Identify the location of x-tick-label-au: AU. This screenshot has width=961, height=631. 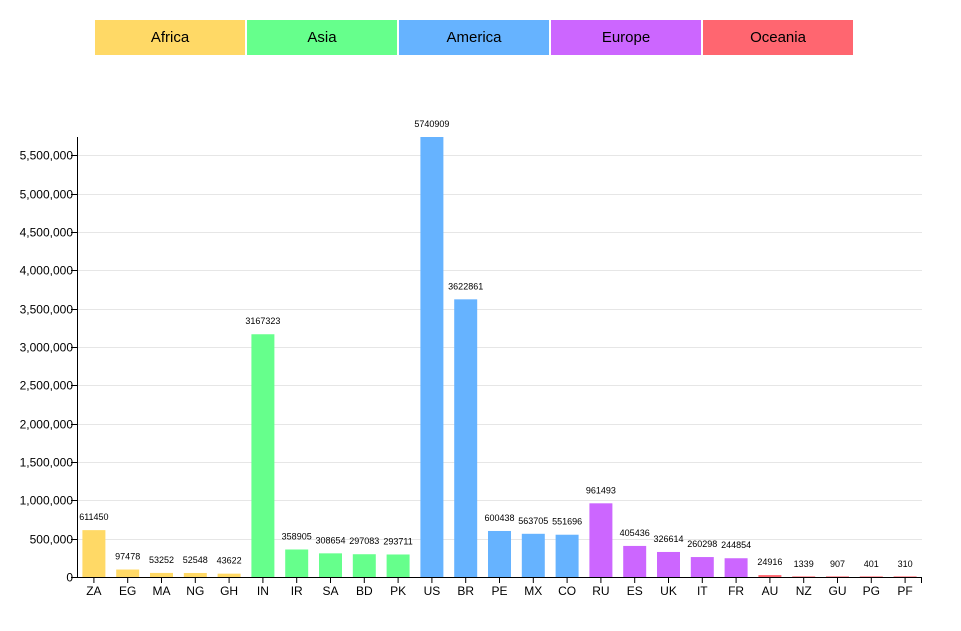
(770, 591).